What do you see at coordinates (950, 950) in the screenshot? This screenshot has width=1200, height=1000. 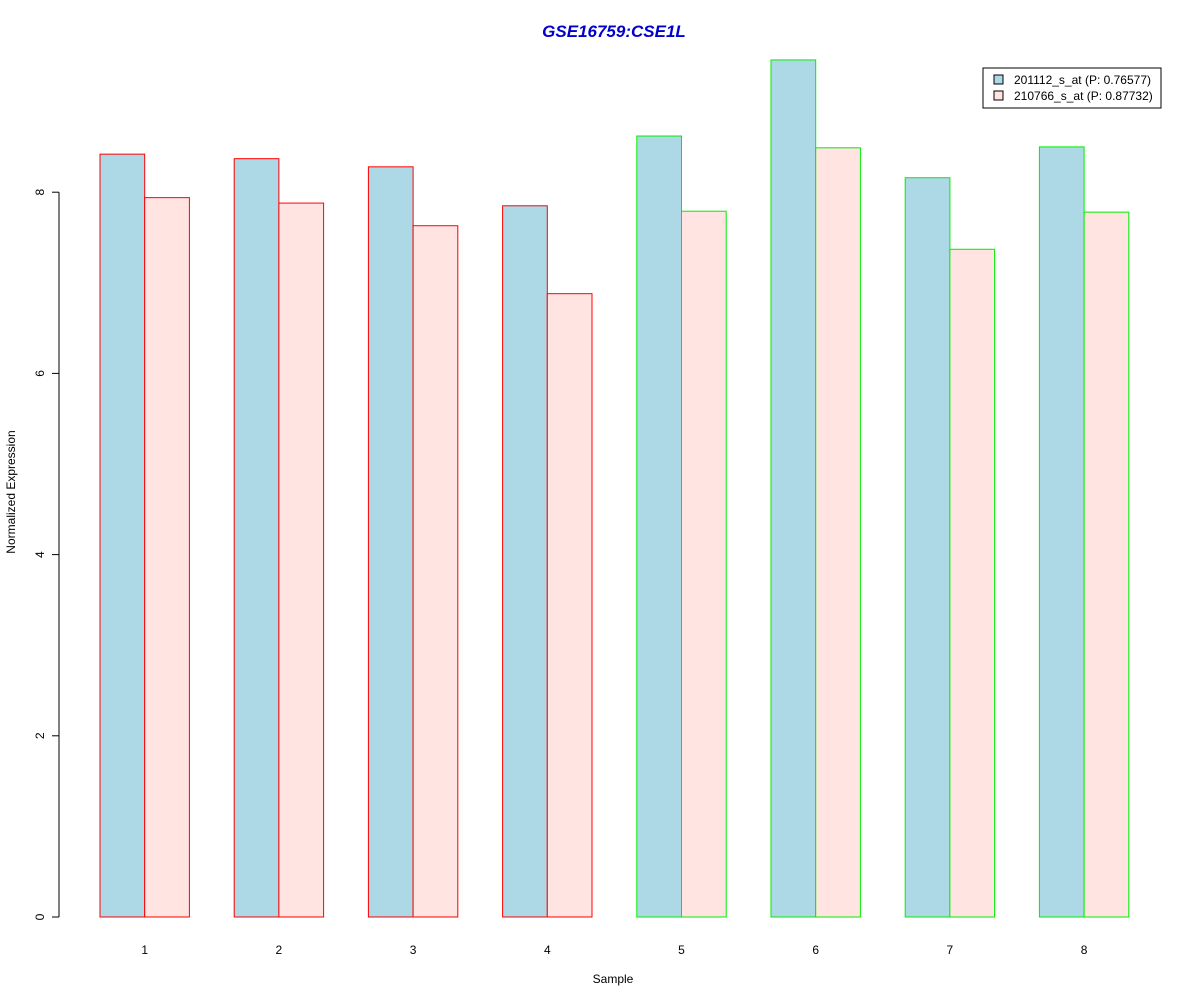 I see `x-tick-label: 7` at bounding box center [950, 950].